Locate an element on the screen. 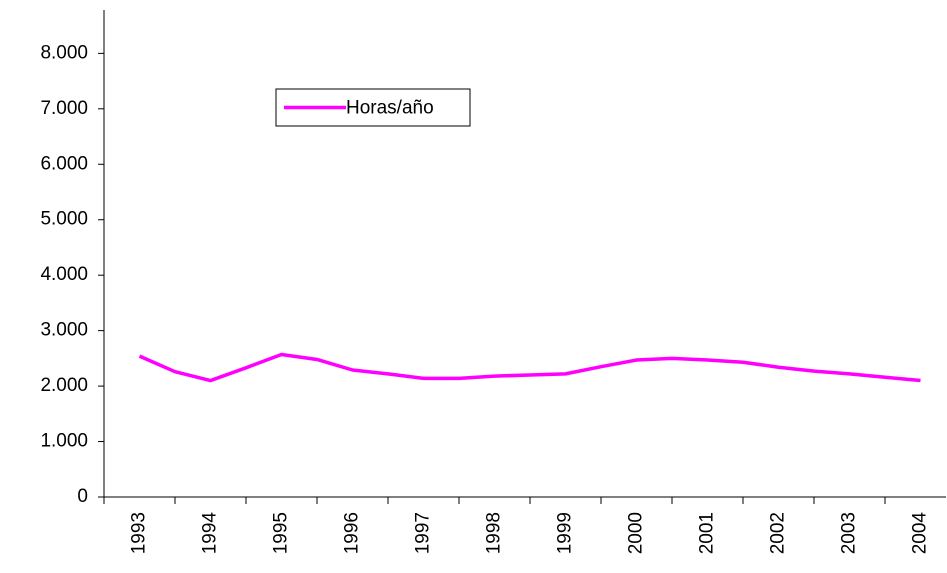  y-tick-label: 3.000 is located at coordinates (64, 330).